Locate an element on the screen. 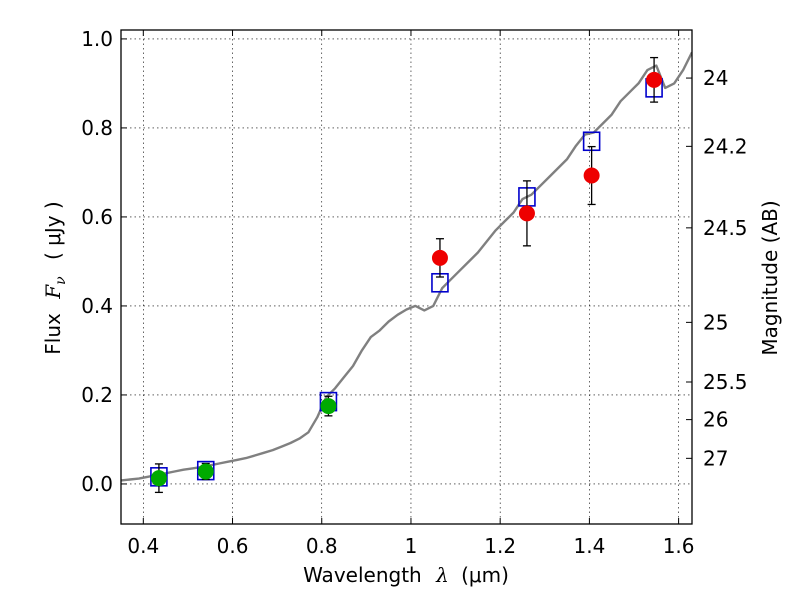 The height and width of the screenshot is (600, 800). x-tick-label: 0.4 is located at coordinates (143, 546).